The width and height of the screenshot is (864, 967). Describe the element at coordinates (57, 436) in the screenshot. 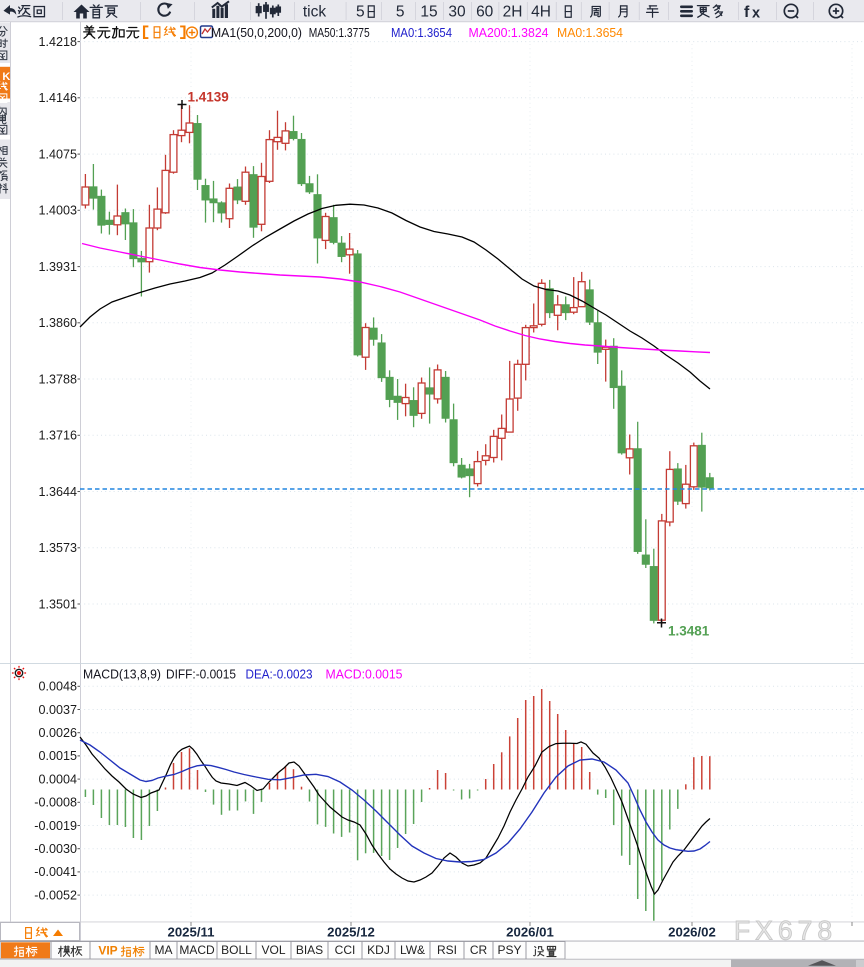

I see `svg-text: 1.3716` at that location.